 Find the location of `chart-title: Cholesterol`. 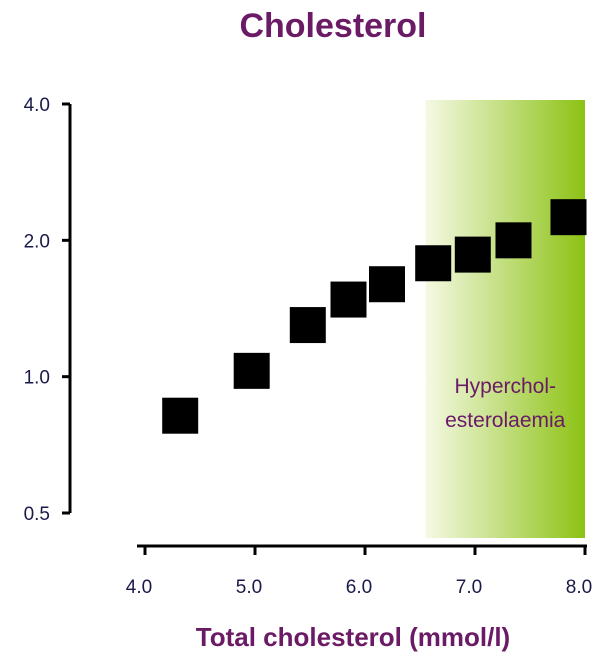

chart-title: Cholesterol is located at coordinates (332, 26).